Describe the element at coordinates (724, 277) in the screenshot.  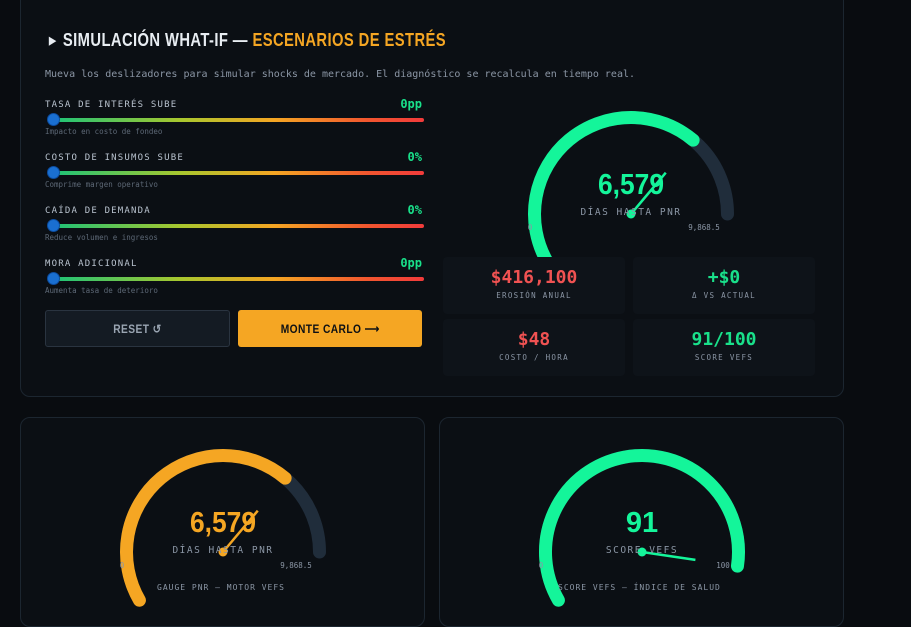
I see `metric-value: +$0` at that location.